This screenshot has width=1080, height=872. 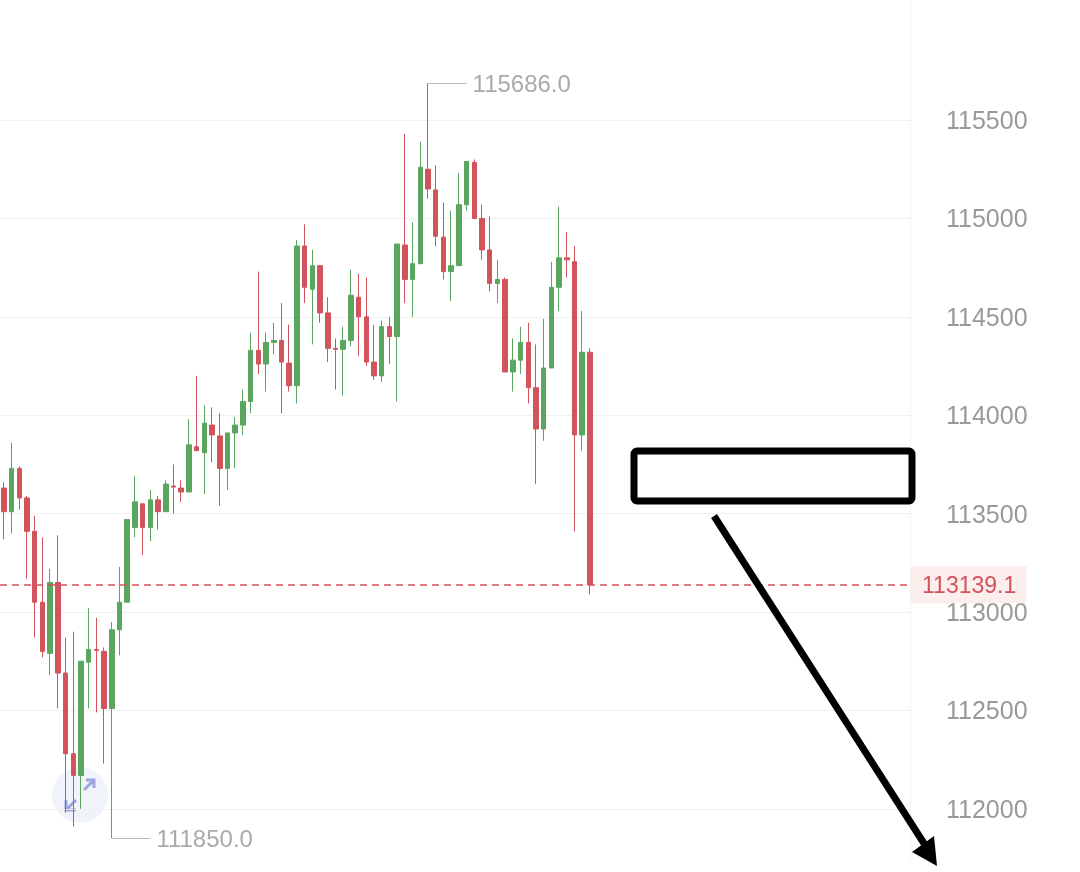 What do you see at coordinates (987, 120) in the screenshot?
I see `y-tick-label: 115500` at bounding box center [987, 120].